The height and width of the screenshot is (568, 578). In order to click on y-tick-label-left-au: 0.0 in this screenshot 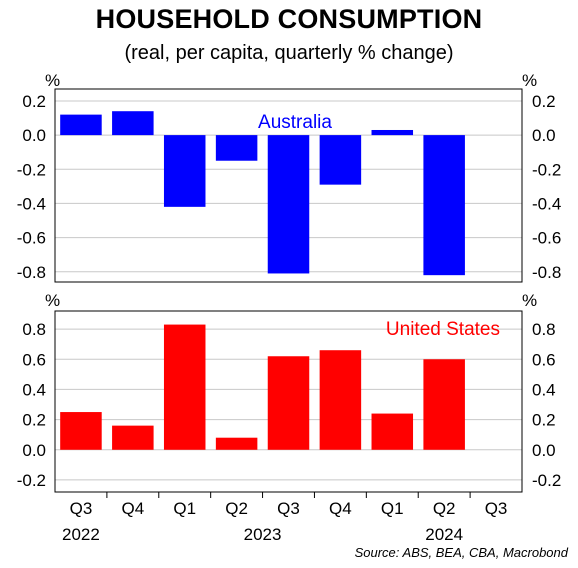, I will do `click(34, 135)`.